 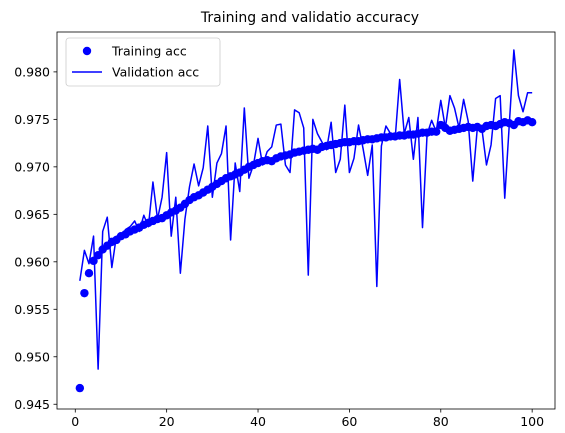 What do you see at coordinates (441, 421) in the screenshot?
I see `x-tick-label: 80` at bounding box center [441, 421].